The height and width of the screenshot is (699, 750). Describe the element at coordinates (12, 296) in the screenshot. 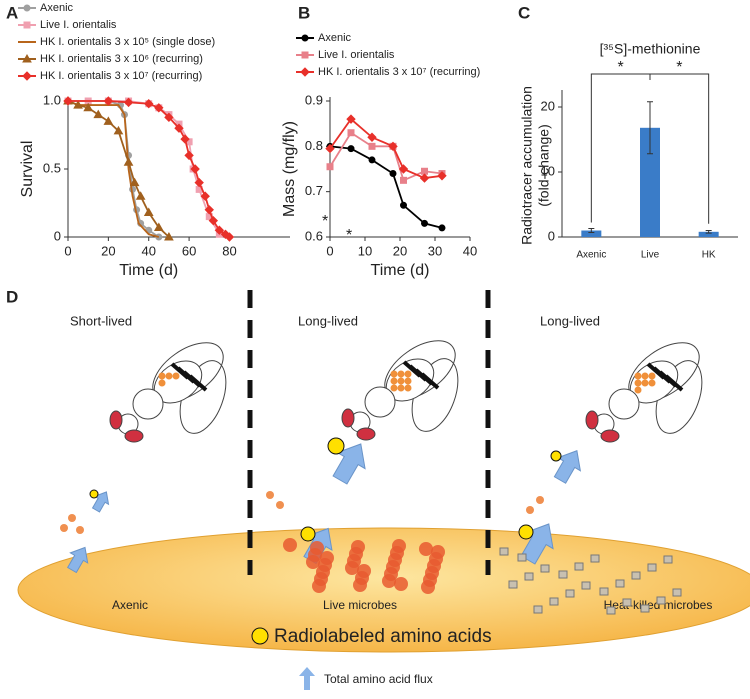

I see `panel-label: D` at that location.